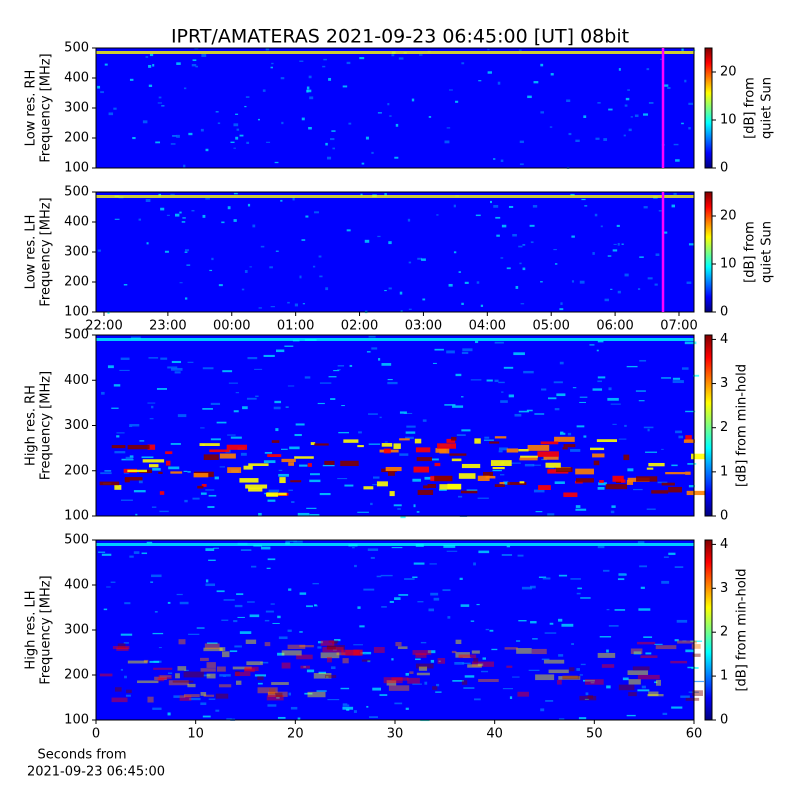 Image resolution: width=800 pixels, height=800 pixels. Describe the element at coordinates (487, 326) in the screenshot. I see `x-tick-label: 04:00` at that location.